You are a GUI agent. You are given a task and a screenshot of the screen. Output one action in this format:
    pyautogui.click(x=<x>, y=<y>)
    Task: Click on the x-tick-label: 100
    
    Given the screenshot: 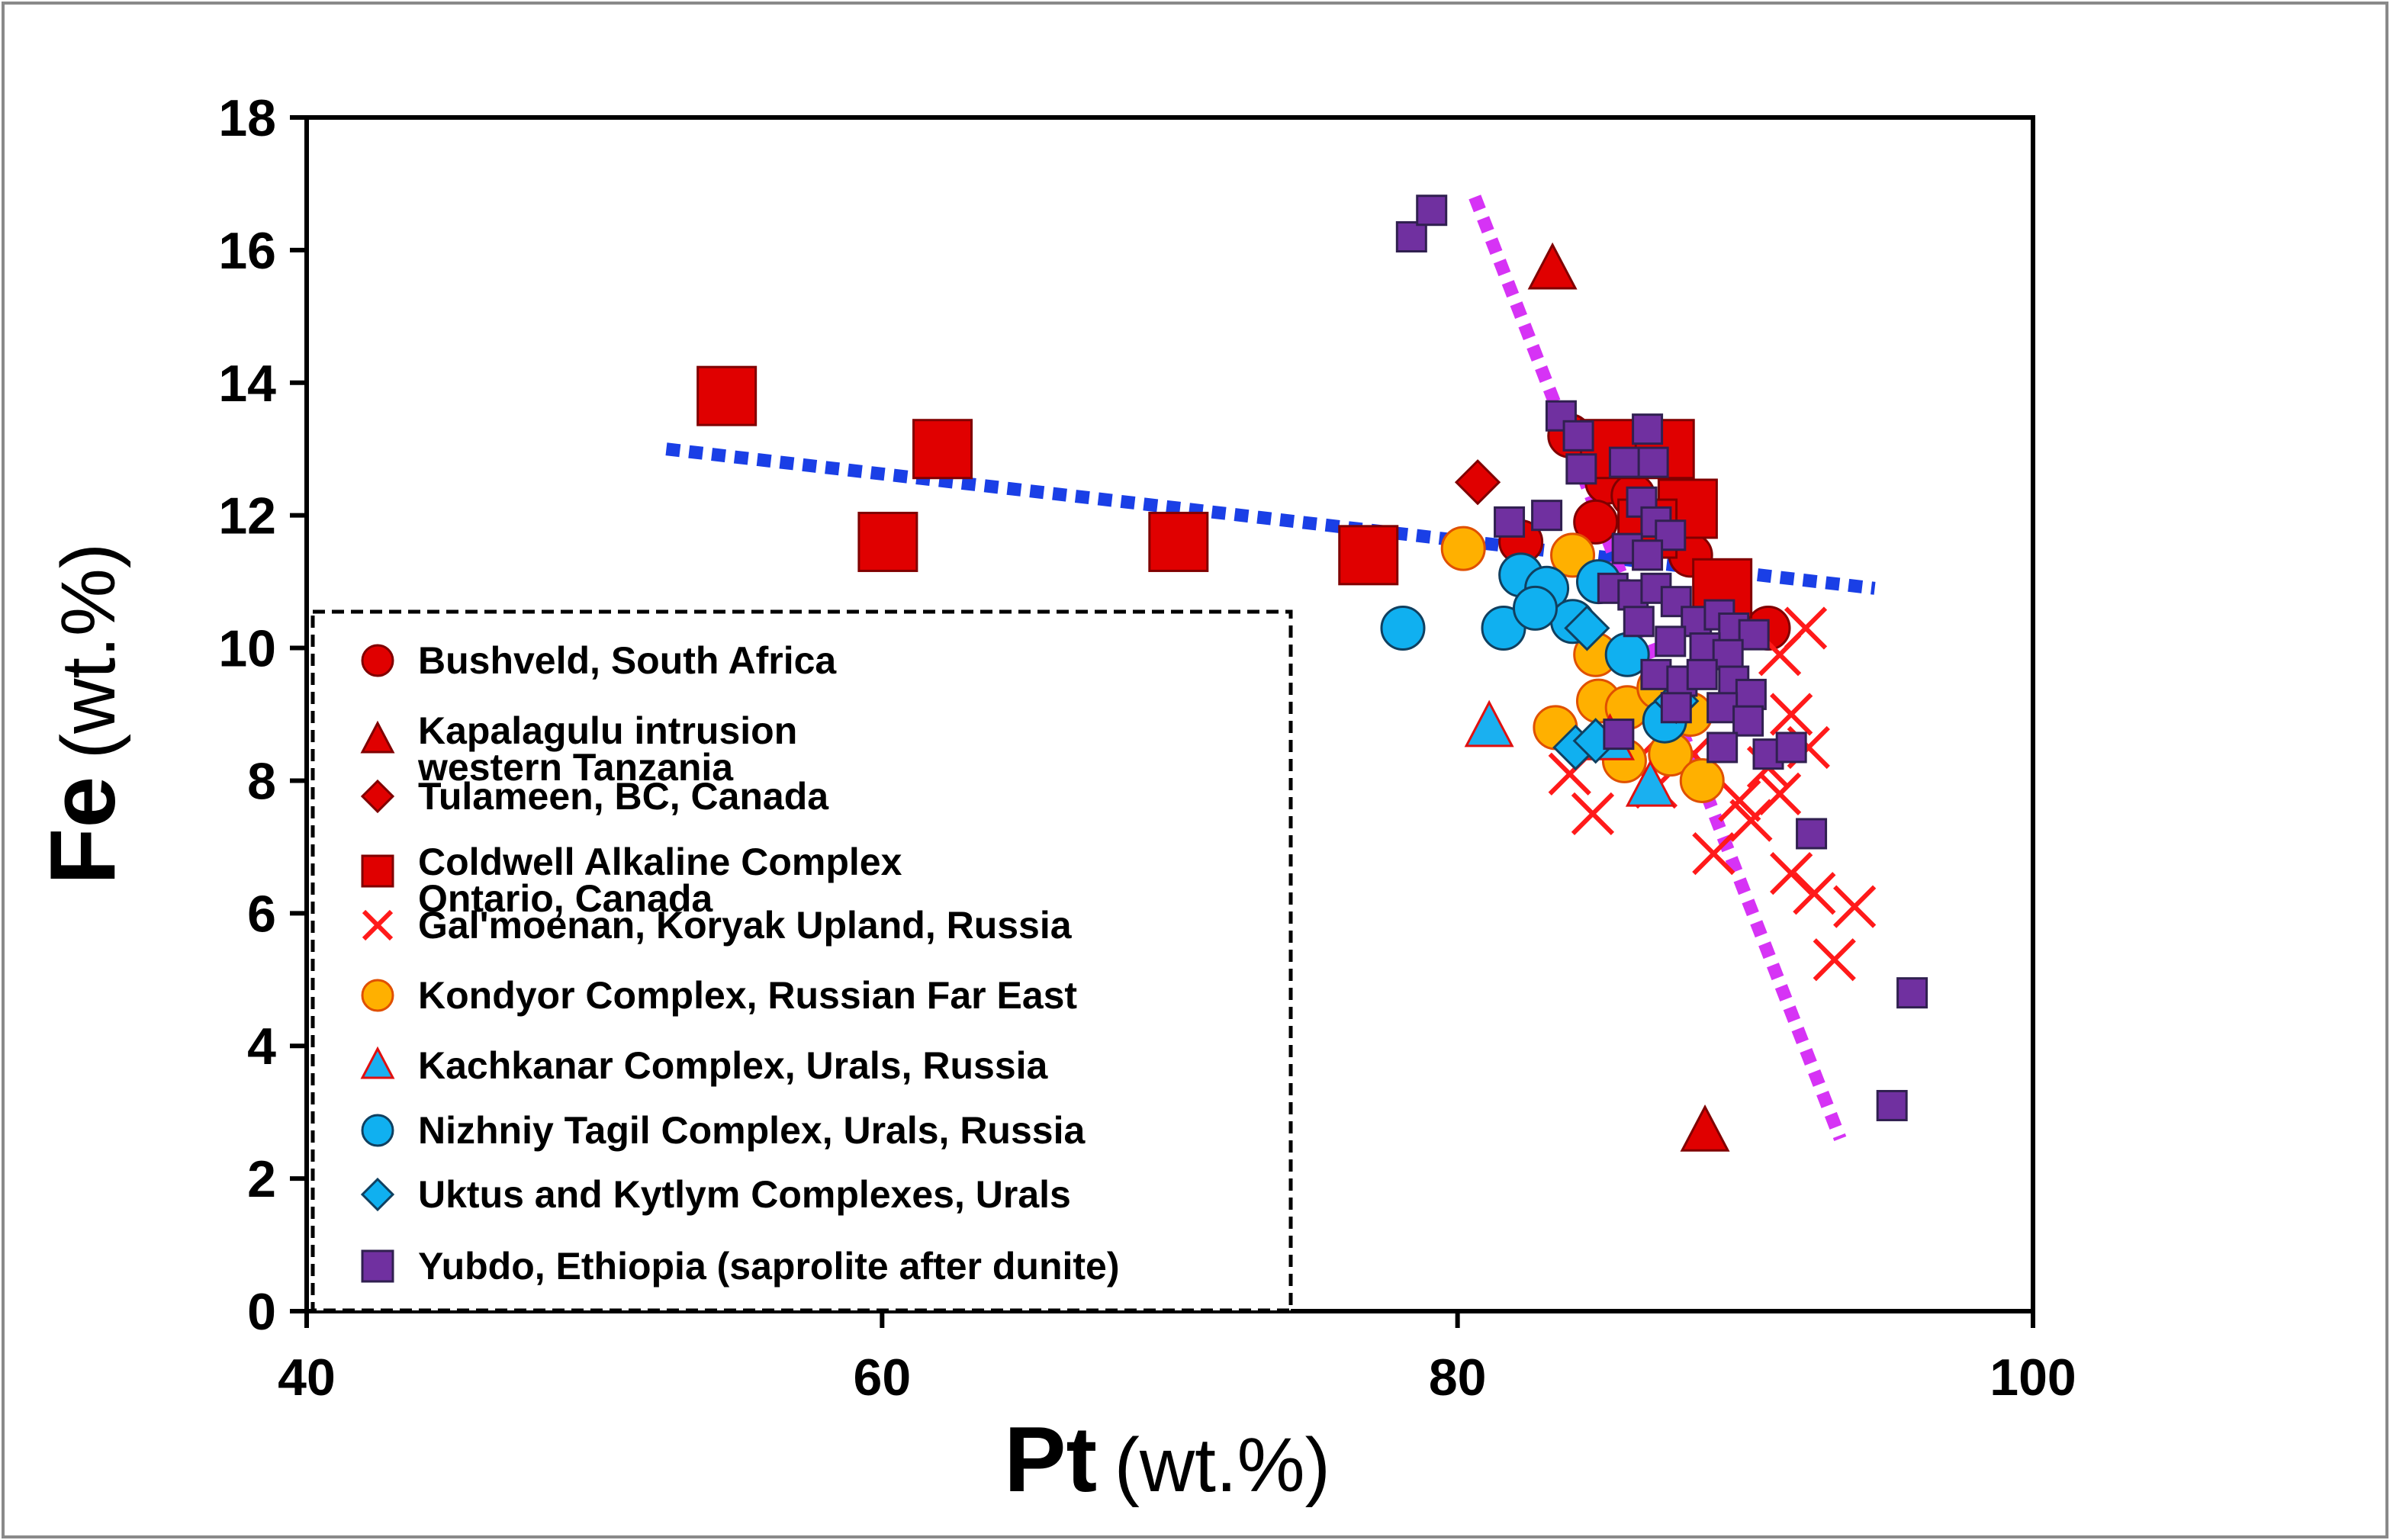 What is the action you would take?
    pyautogui.click(x=2033, y=1378)
    